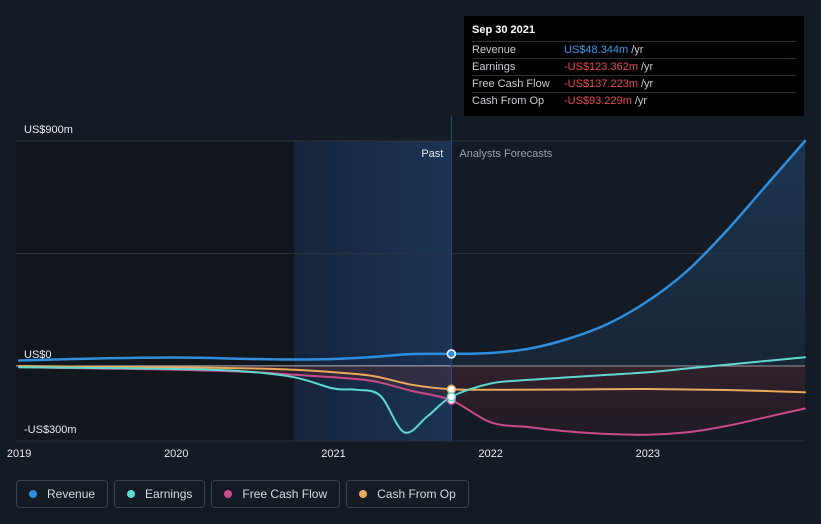 This screenshot has width=821, height=524. Describe the element at coordinates (169, 494) in the screenshot. I see `legend-item-label: Earnings` at that location.